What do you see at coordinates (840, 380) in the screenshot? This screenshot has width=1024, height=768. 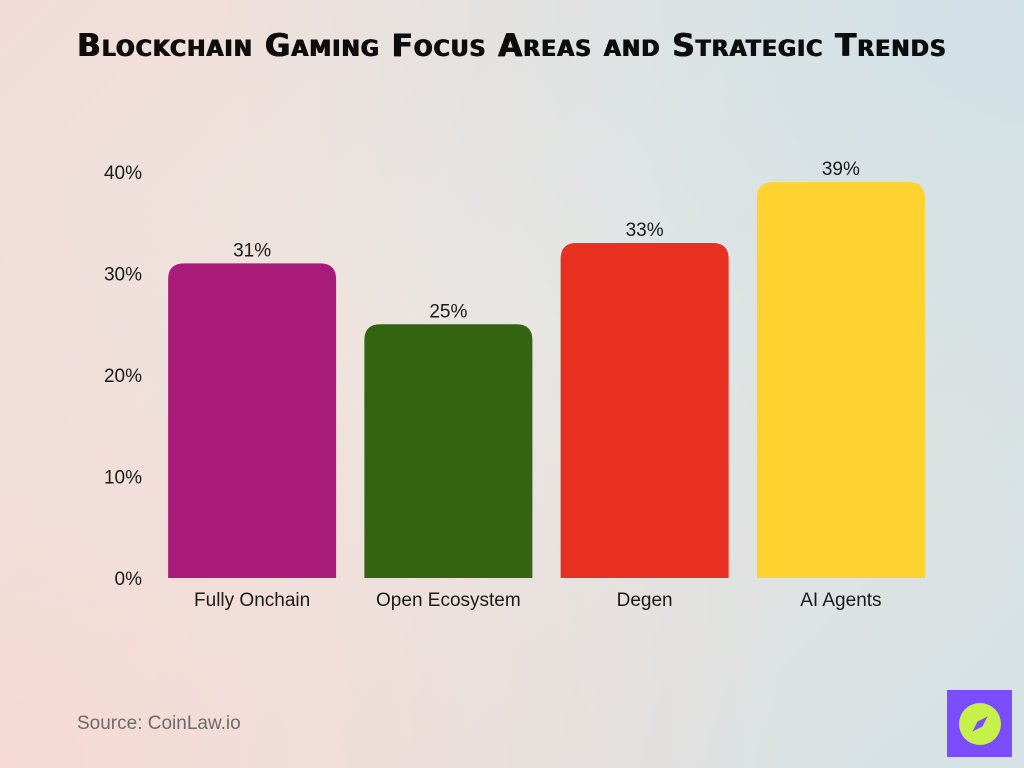 I see `bar-ai-agents` at bounding box center [840, 380].